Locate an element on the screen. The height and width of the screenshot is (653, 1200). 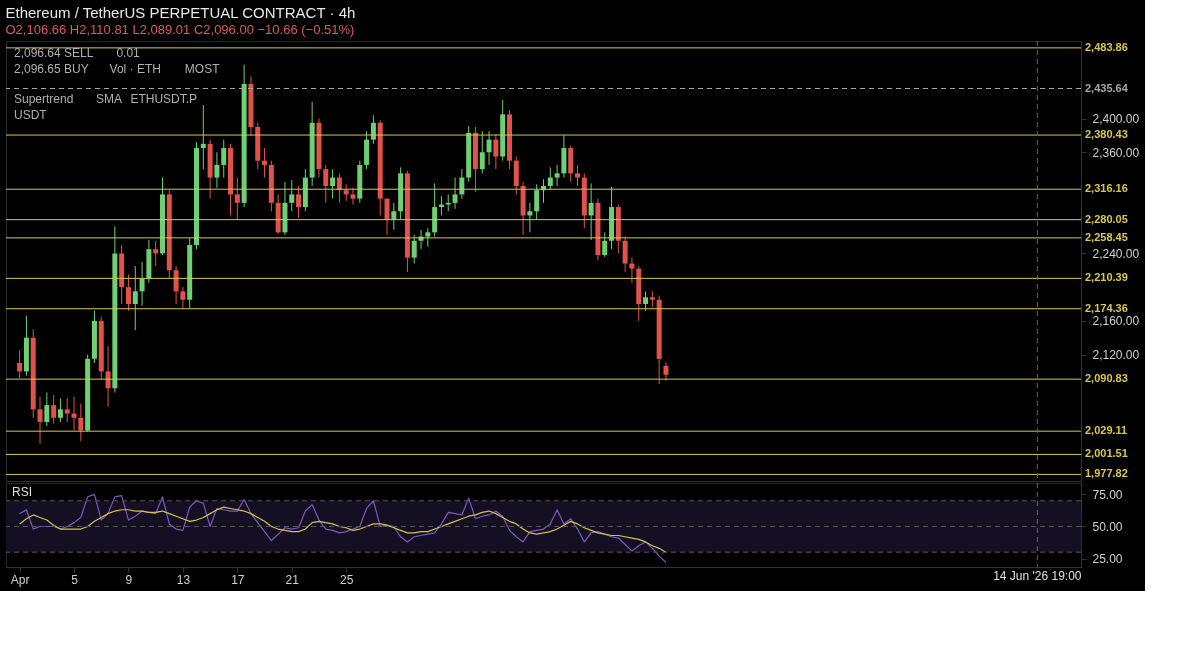
ref-line-label: 2,435.64 is located at coordinates (1107, 87).